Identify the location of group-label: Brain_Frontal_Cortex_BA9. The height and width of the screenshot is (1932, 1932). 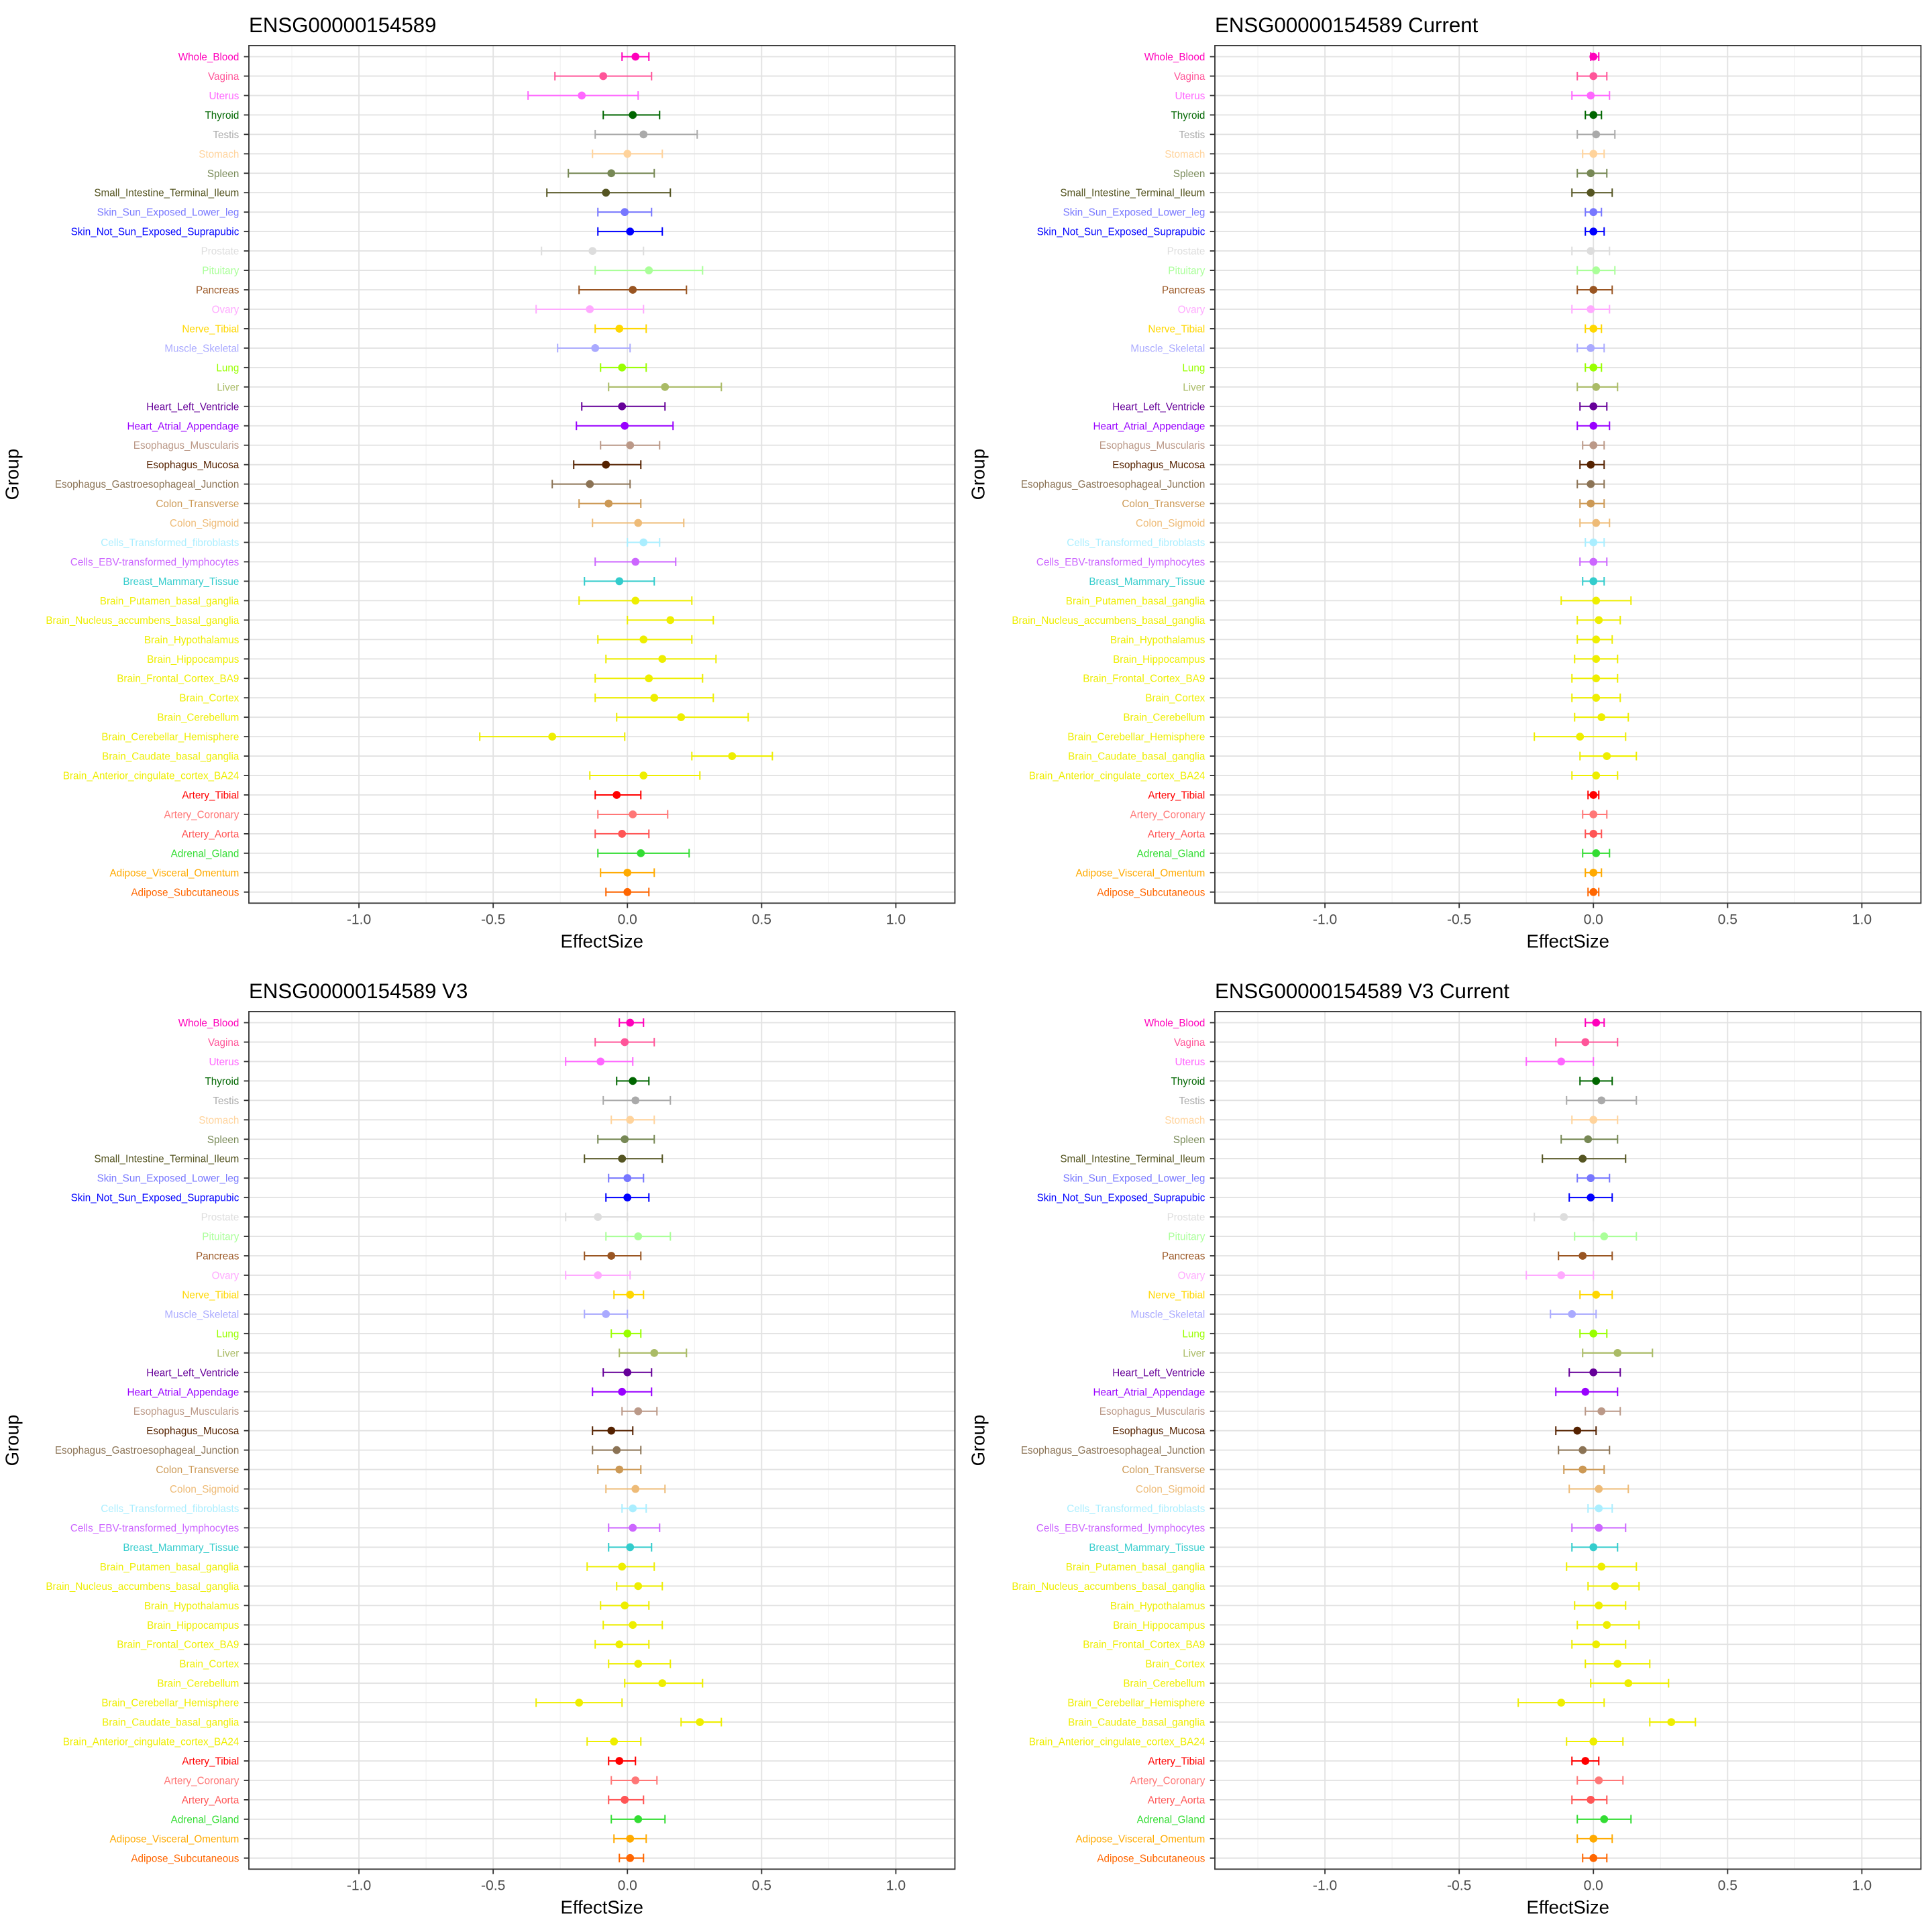
(178, 679).